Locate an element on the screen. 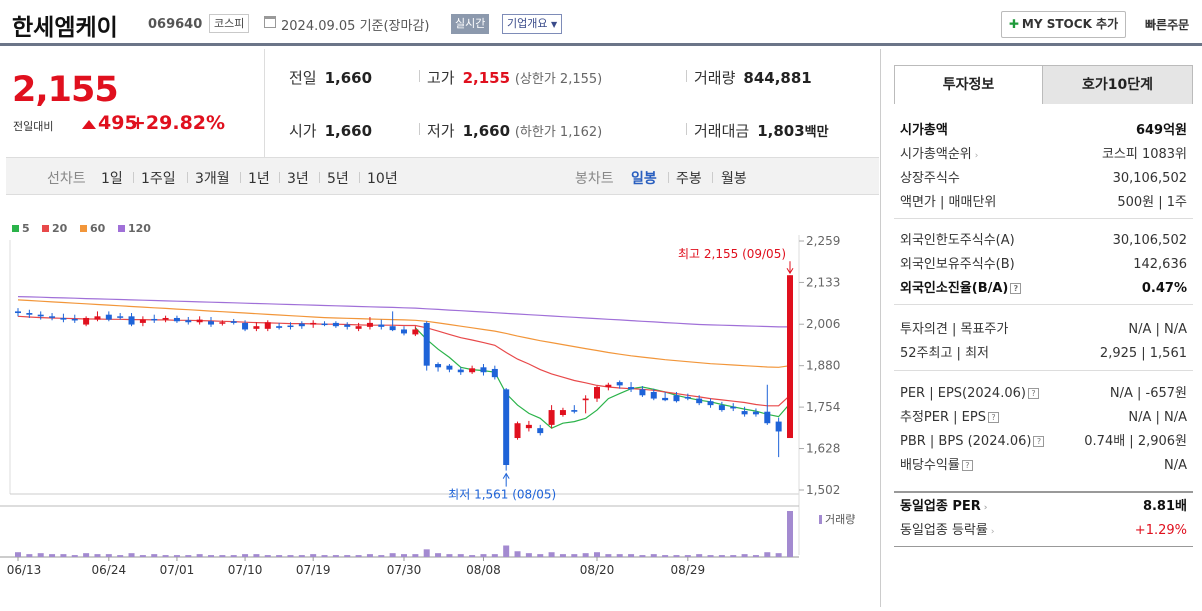  legend-label: 60 is located at coordinates (98, 228).